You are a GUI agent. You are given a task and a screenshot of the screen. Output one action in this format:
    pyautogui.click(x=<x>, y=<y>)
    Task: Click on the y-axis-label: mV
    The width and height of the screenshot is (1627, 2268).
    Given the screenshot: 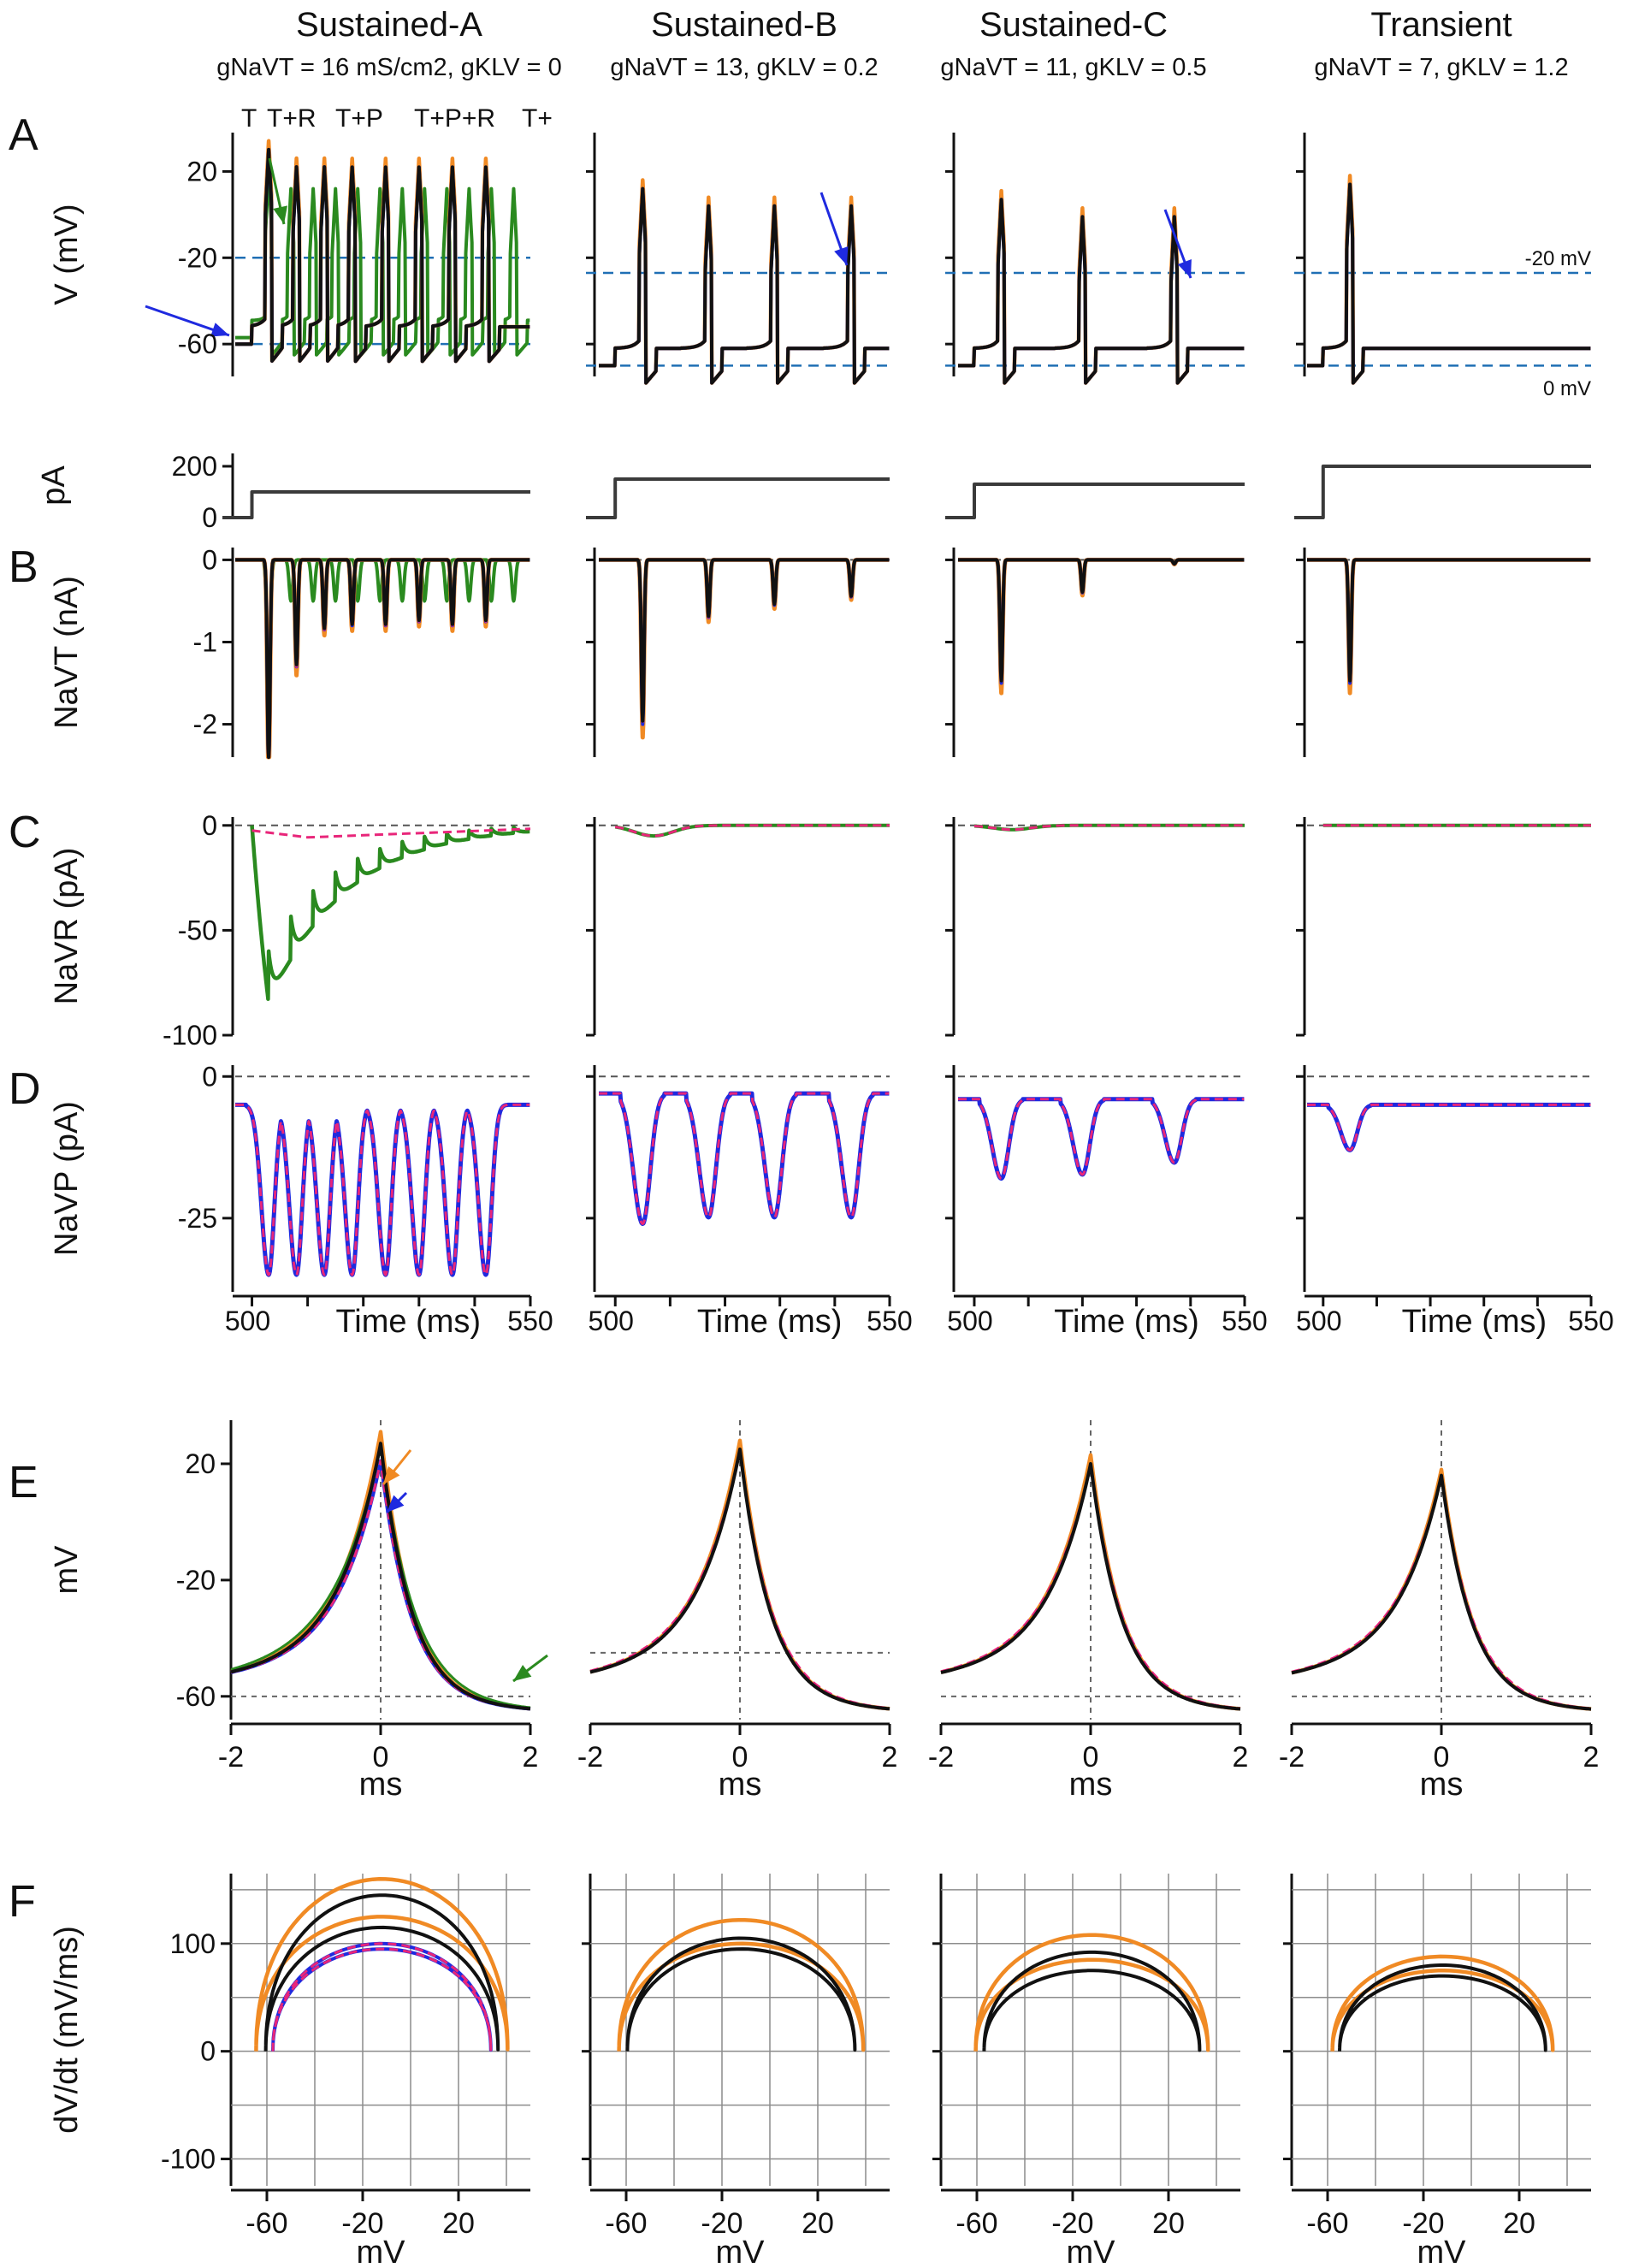 What is the action you would take?
    pyautogui.click(x=67, y=1570)
    